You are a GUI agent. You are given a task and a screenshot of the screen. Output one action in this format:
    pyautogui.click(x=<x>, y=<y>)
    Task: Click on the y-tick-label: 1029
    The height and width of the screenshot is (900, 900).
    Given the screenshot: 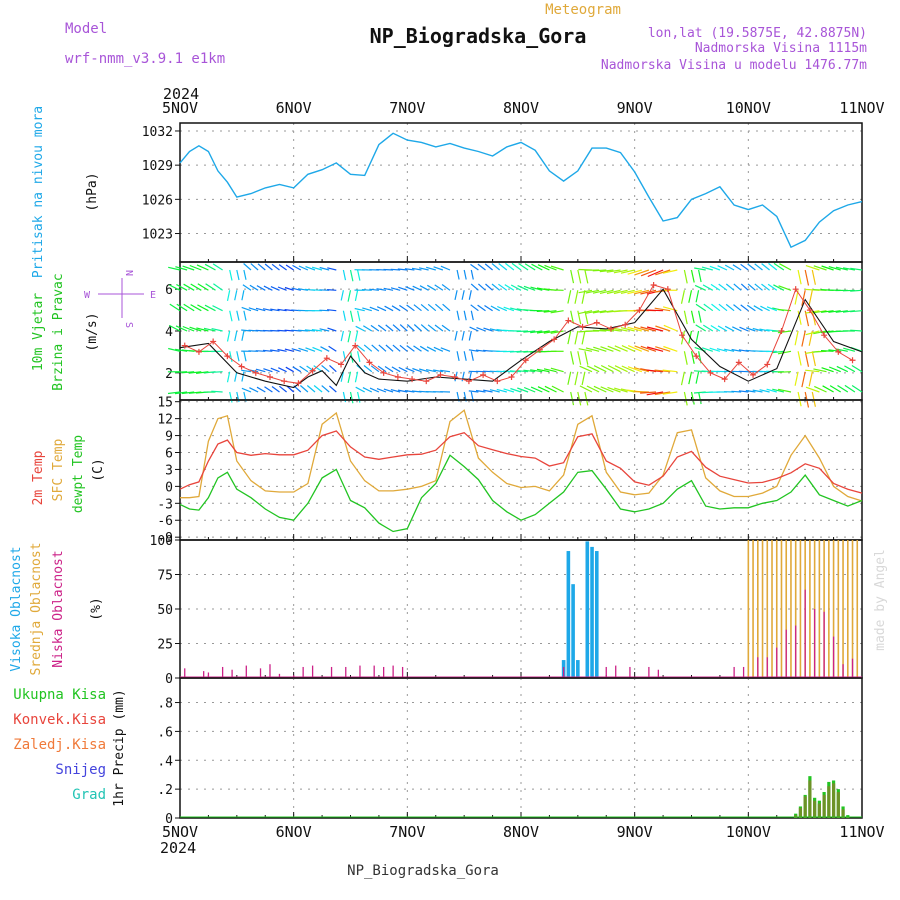 What is the action you would take?
    pyautogui.click(x=157, y=166)
    